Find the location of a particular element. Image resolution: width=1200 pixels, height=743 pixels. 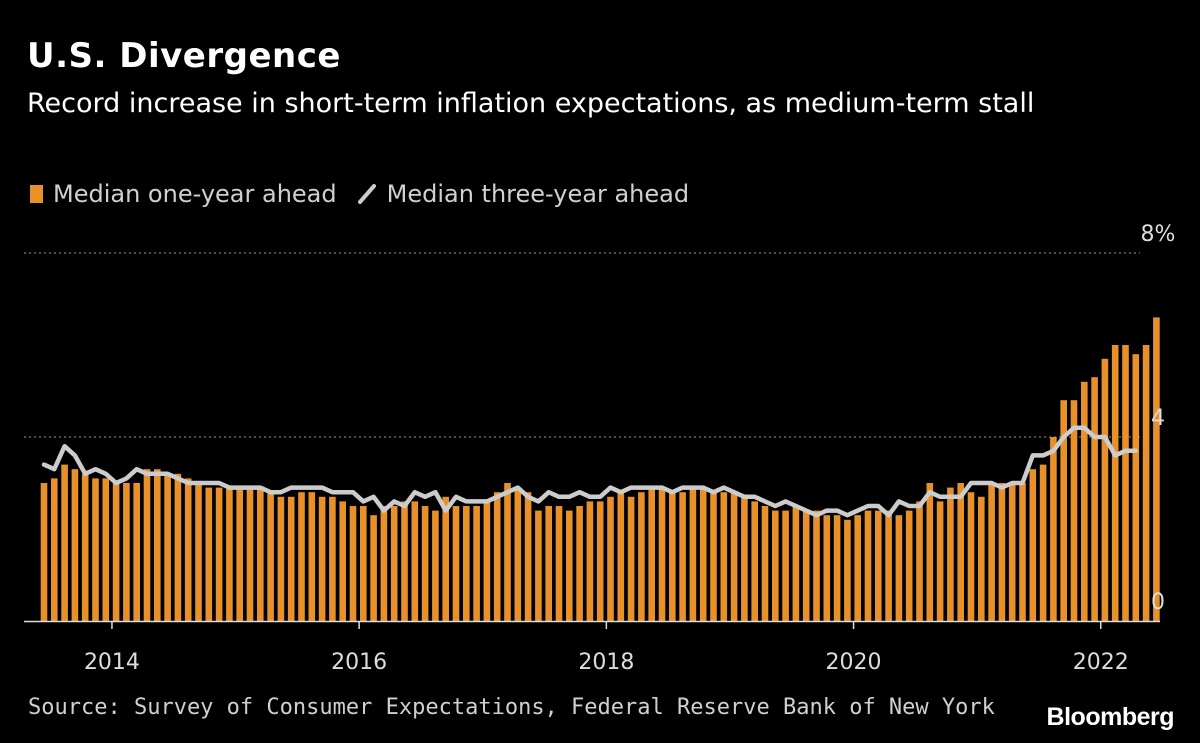

bloomberg-logo: Bloomberg is located at coordinates (1110, 717).